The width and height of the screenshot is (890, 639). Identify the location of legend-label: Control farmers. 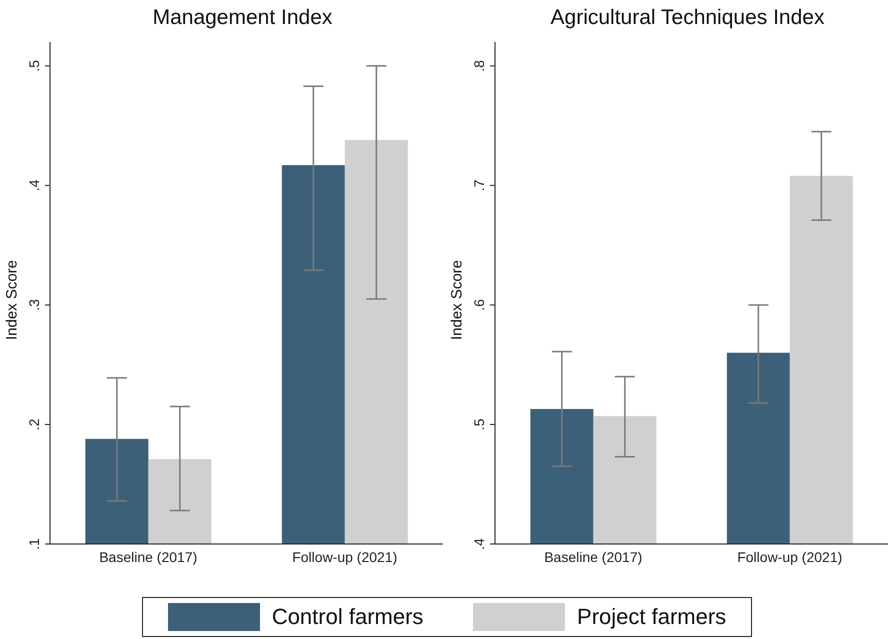
(348, 617).